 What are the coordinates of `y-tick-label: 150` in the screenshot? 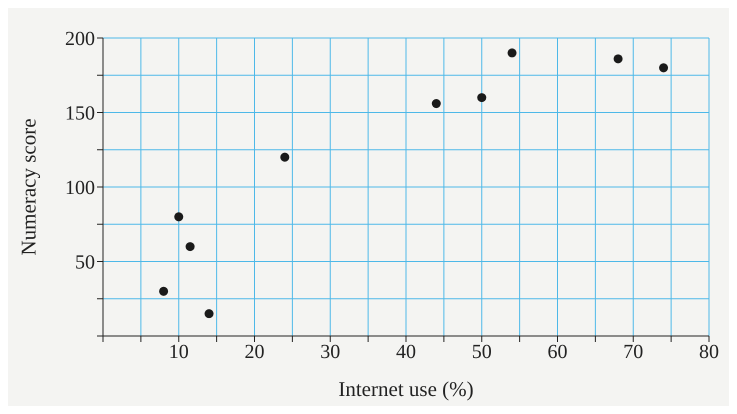 It's located at (80, 113).